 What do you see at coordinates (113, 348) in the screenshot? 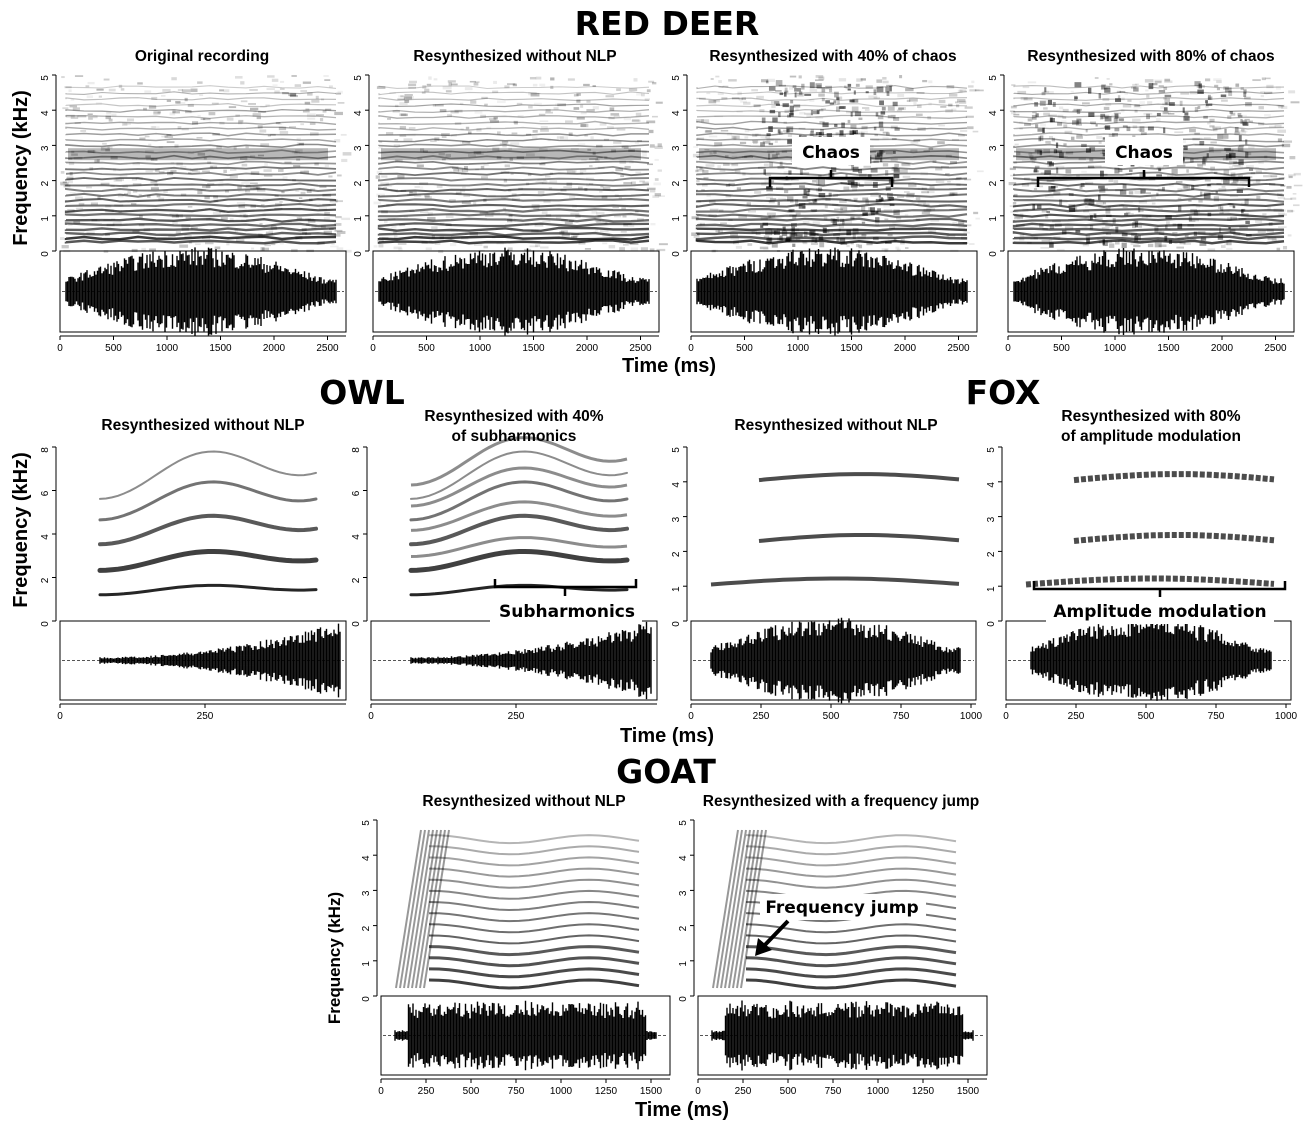
I see `time-tick-label: 500` at bounding box center [113, 348].